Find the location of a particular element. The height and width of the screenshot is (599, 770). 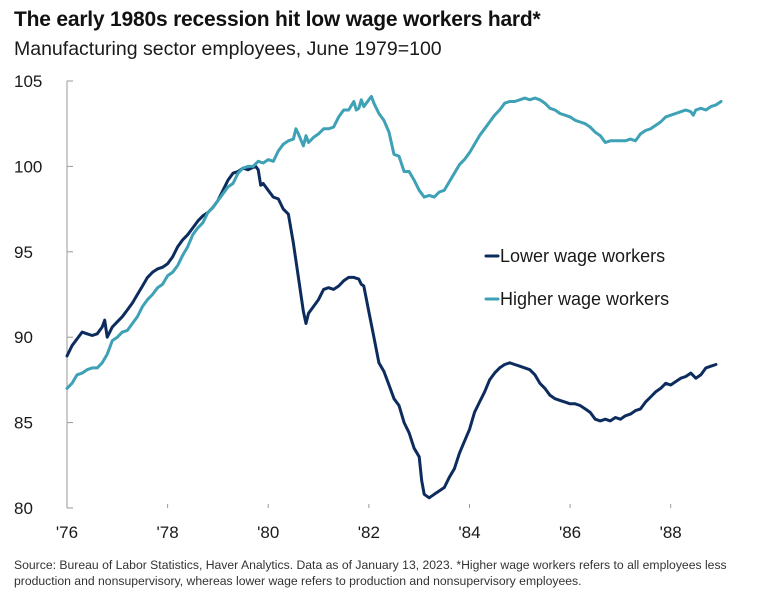

legend: Lower wage workers Higher wage workers is located at coordinates (576, 277).